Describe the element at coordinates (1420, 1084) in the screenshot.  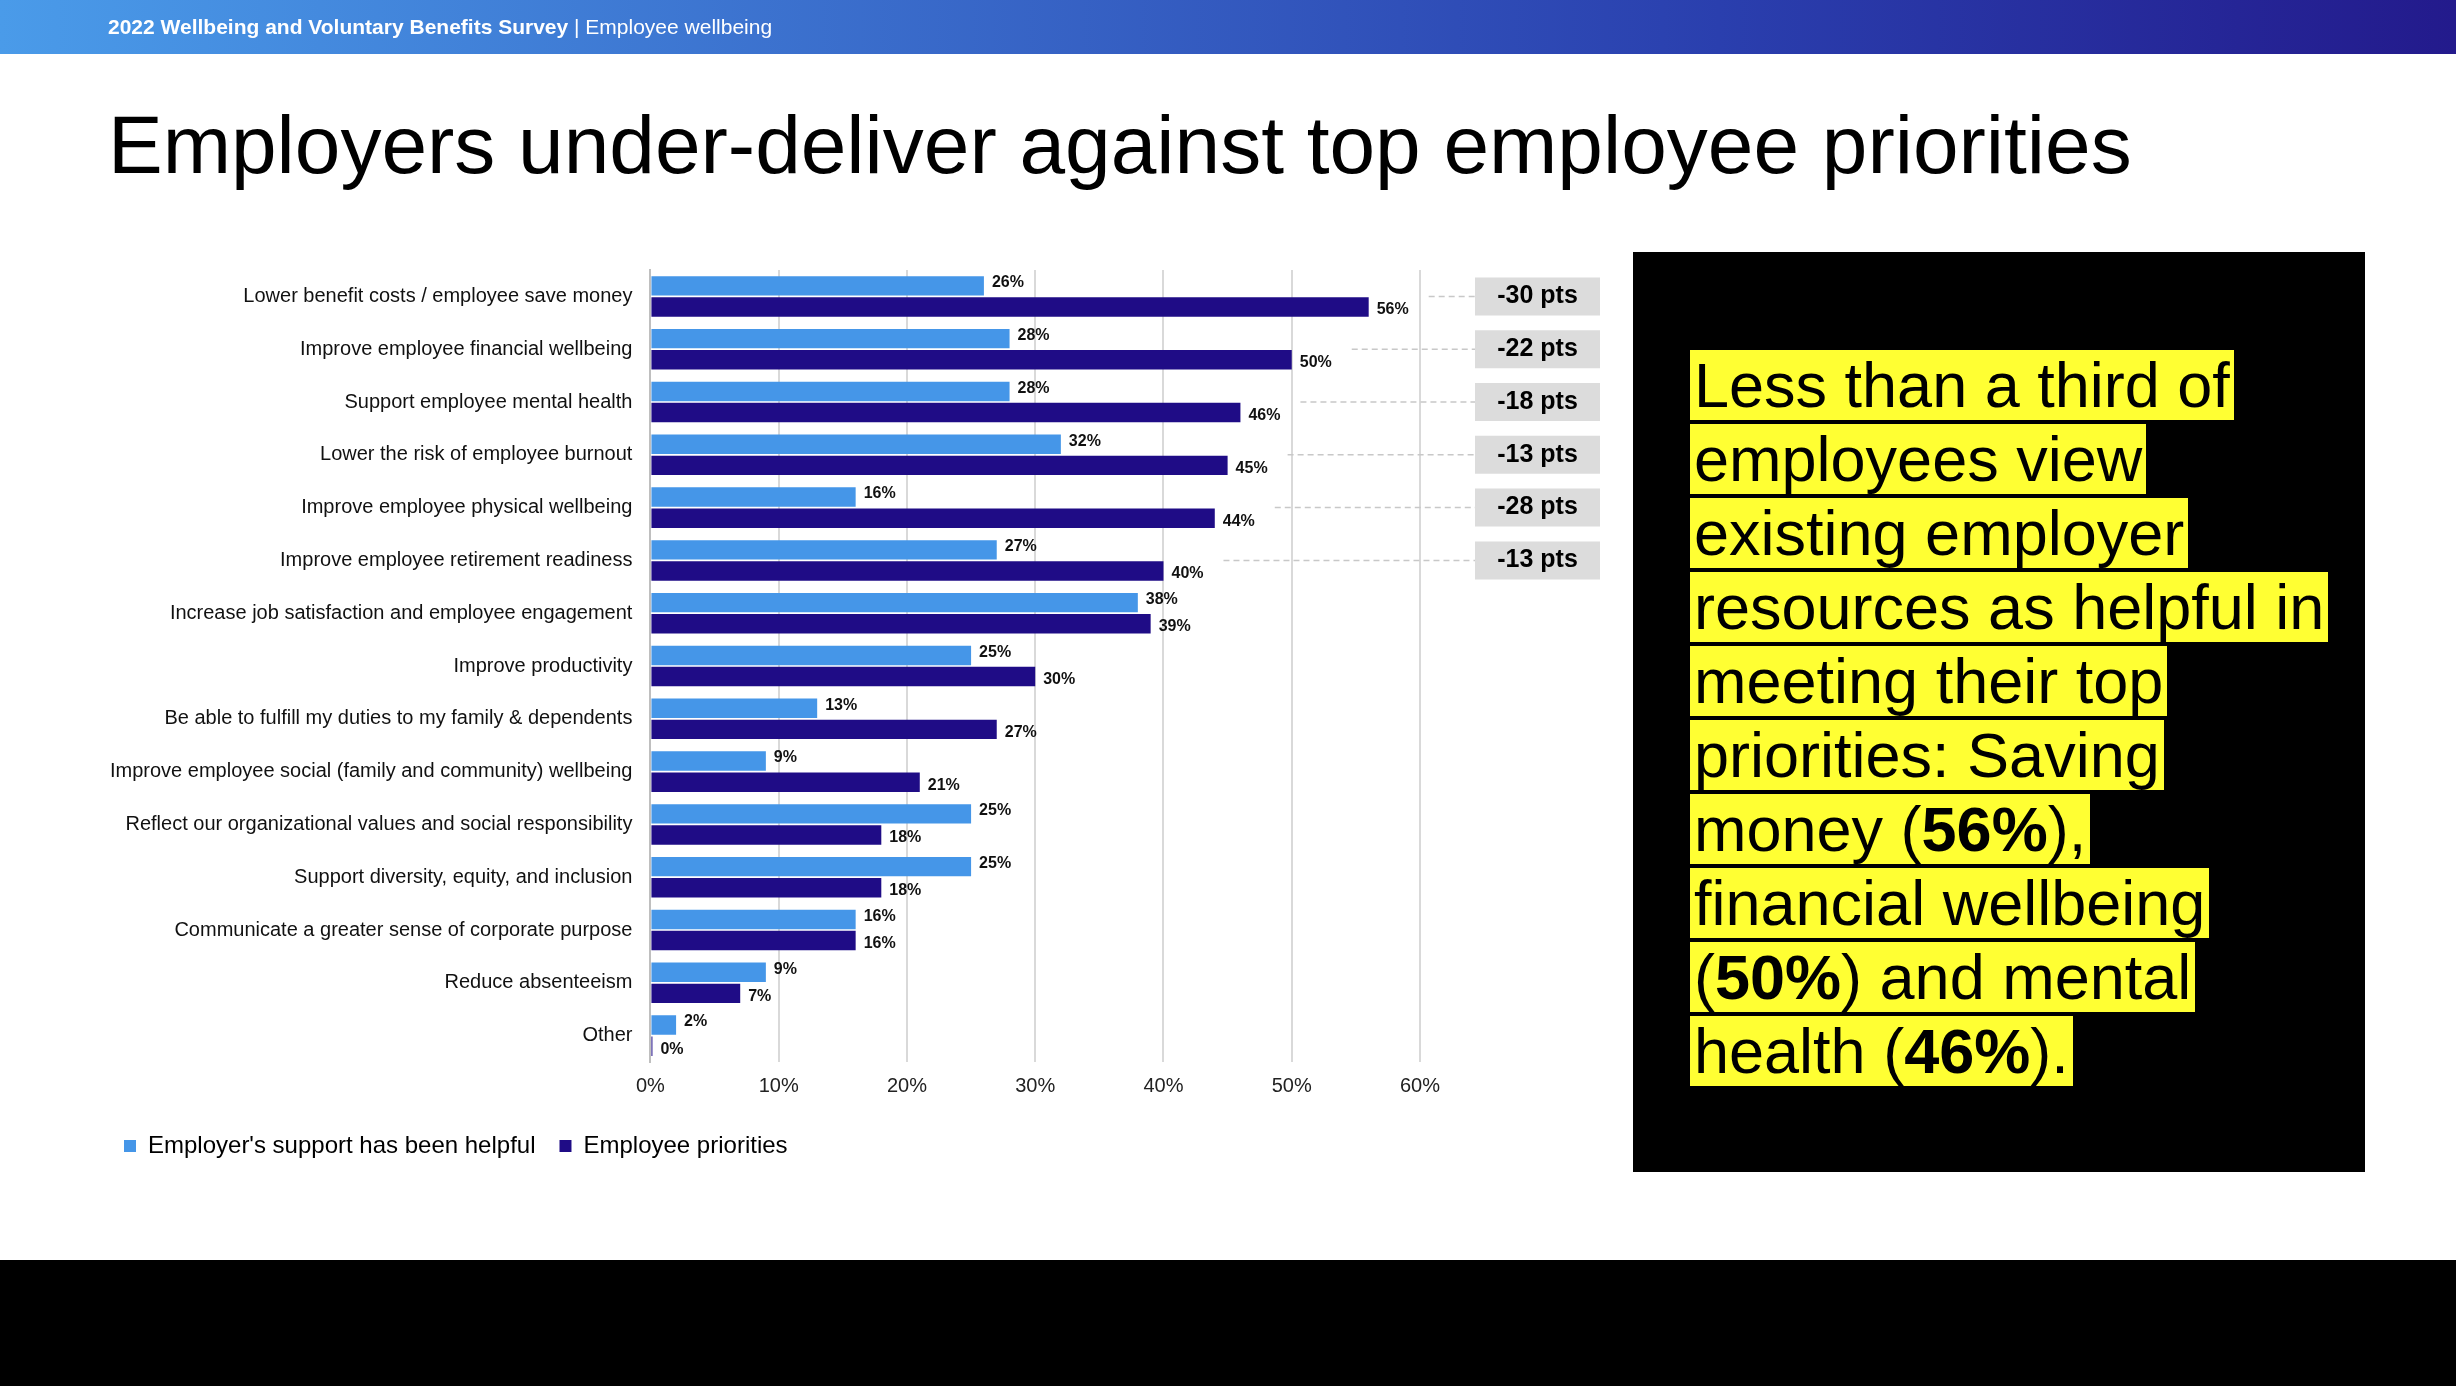
I see `x-tick-label: 60%` at that location.